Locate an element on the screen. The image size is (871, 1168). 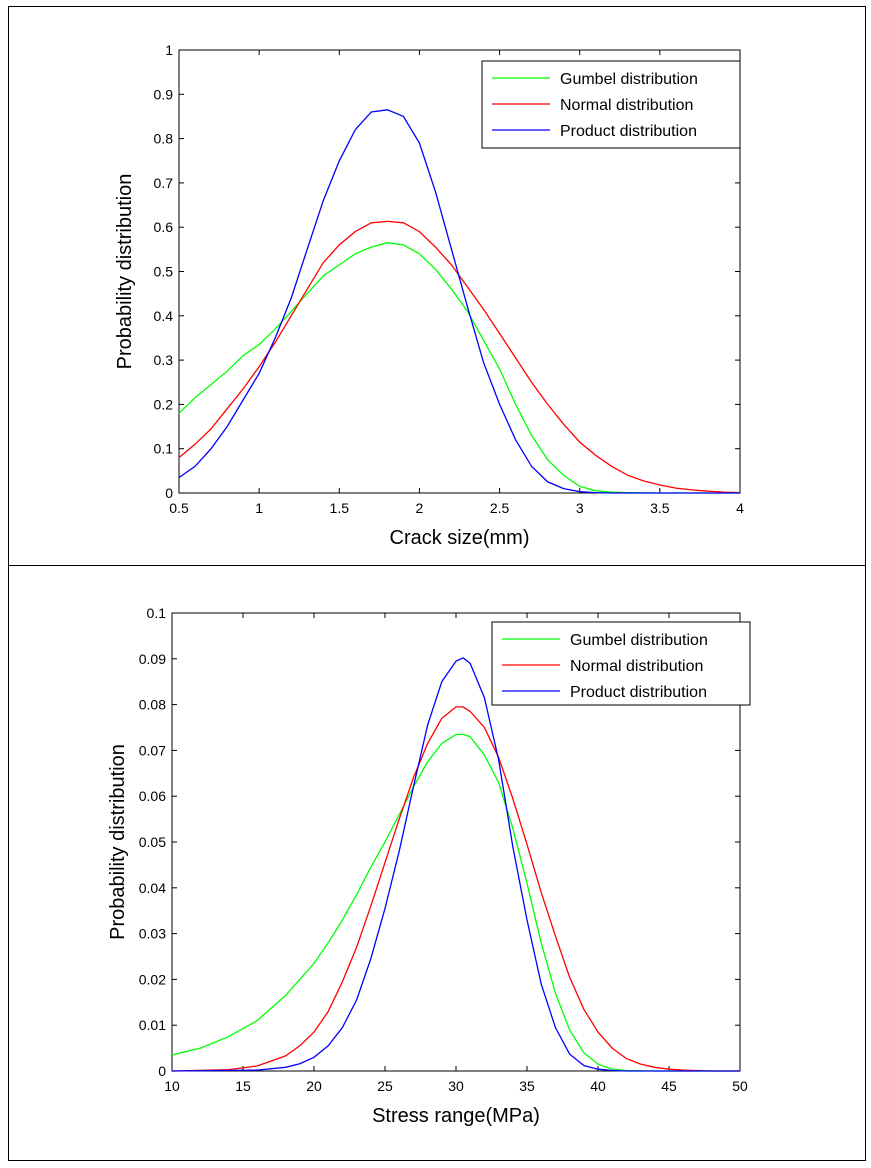
y-tick-label: 0.02 is located at coordinates (152, 979).